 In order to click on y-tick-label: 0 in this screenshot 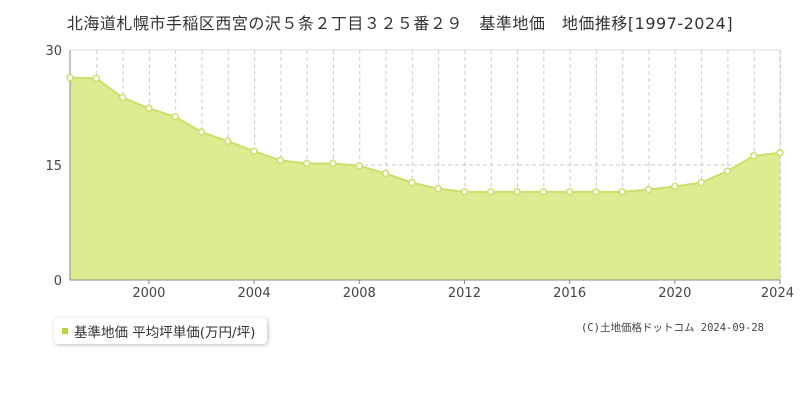, I will do `click(58, 281)`.